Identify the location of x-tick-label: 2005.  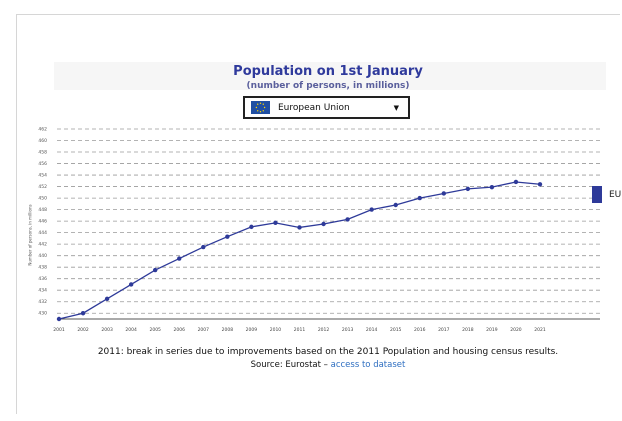
(155, 330).